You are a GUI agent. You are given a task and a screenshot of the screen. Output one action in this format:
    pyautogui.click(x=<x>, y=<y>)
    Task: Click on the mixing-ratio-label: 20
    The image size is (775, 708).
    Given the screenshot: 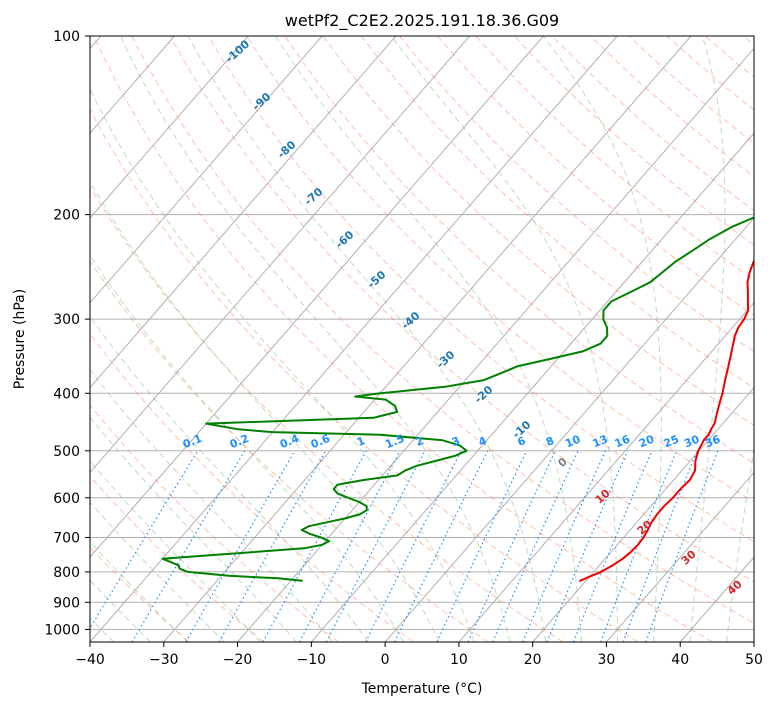 What is the action you would take?
    pyautogui.click(x=646, y=442)
    